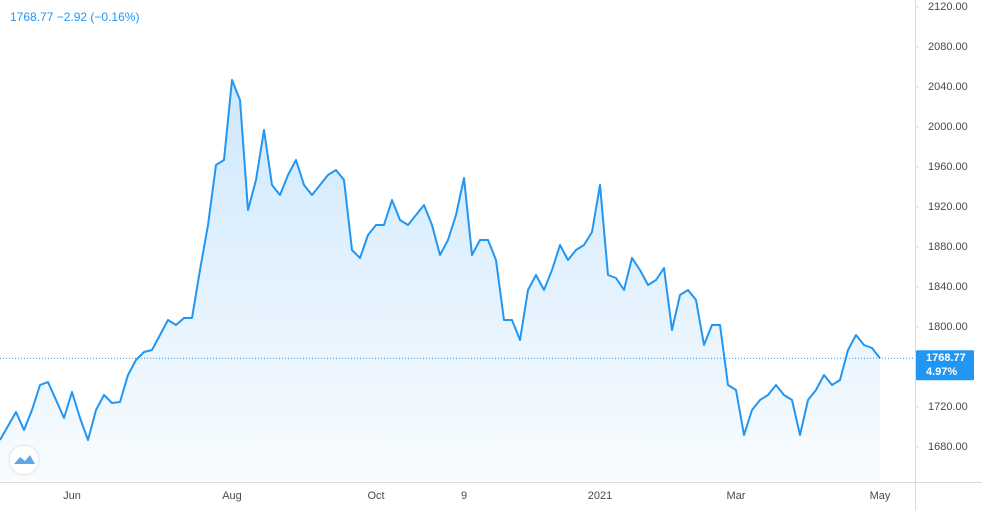  What do you see at coordinates (72, 496) in the screenshot?
I see `x-tick-label: Jun` at bounding box center [72, 496].